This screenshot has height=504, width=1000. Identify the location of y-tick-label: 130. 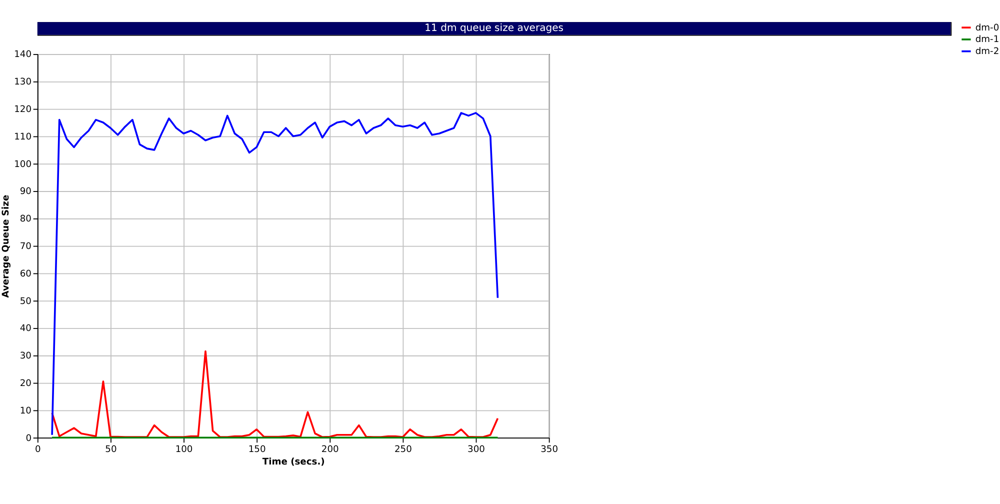
(23, 83).